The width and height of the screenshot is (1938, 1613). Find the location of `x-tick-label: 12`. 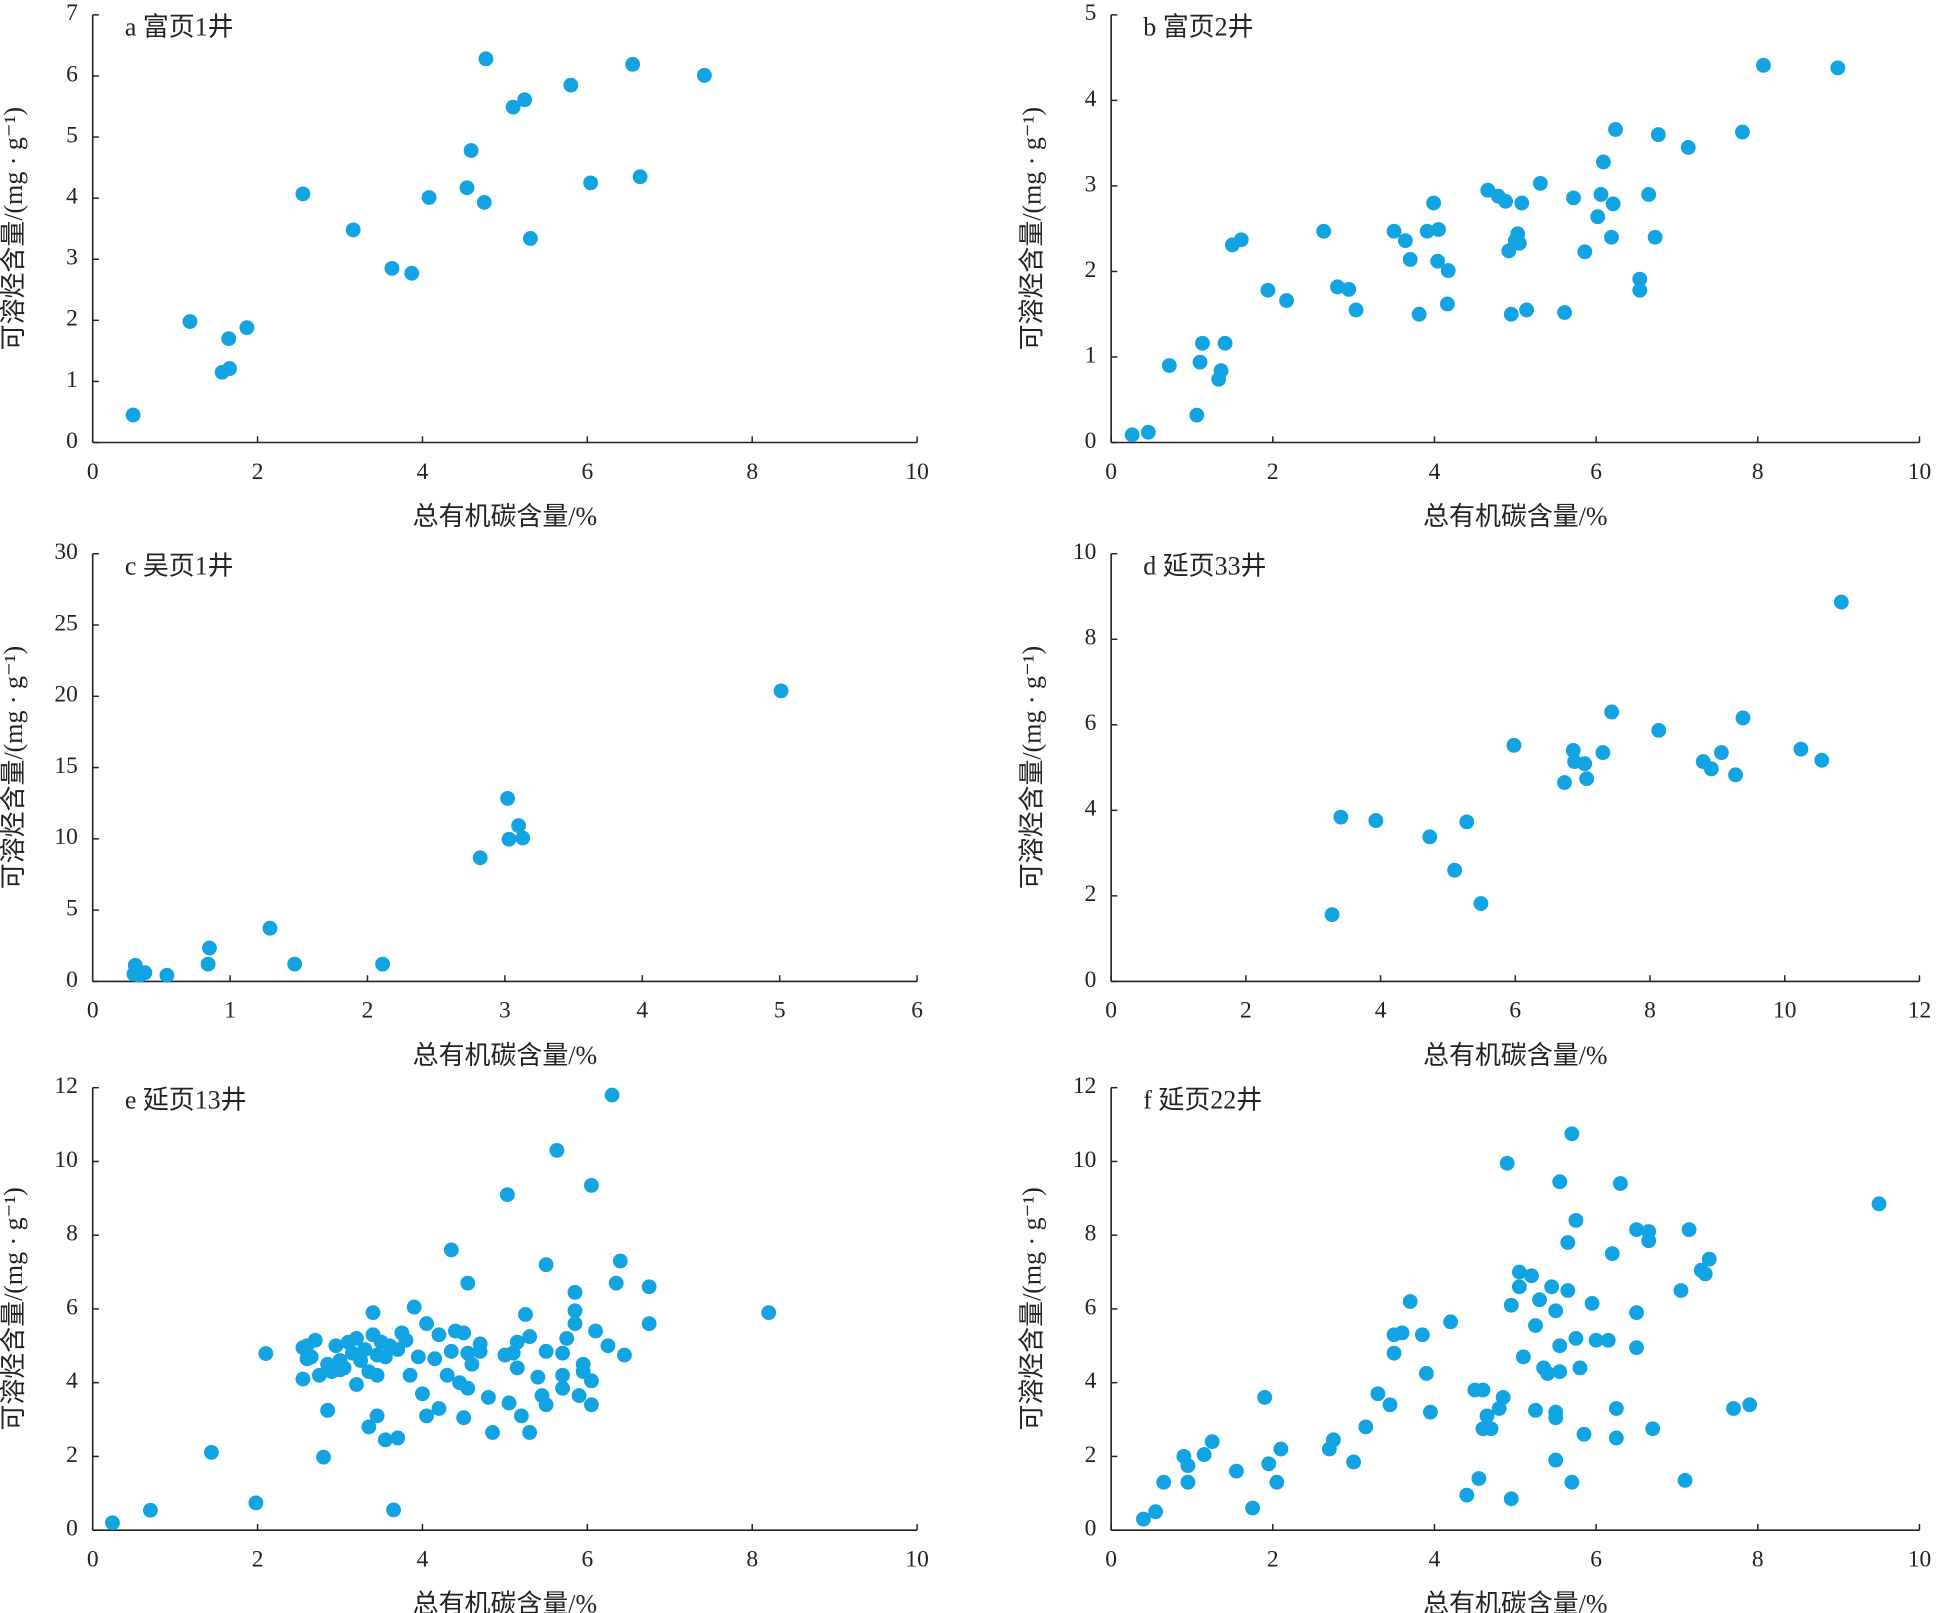

x-tick-label: 12 is located at coordinates (1919, 1011).